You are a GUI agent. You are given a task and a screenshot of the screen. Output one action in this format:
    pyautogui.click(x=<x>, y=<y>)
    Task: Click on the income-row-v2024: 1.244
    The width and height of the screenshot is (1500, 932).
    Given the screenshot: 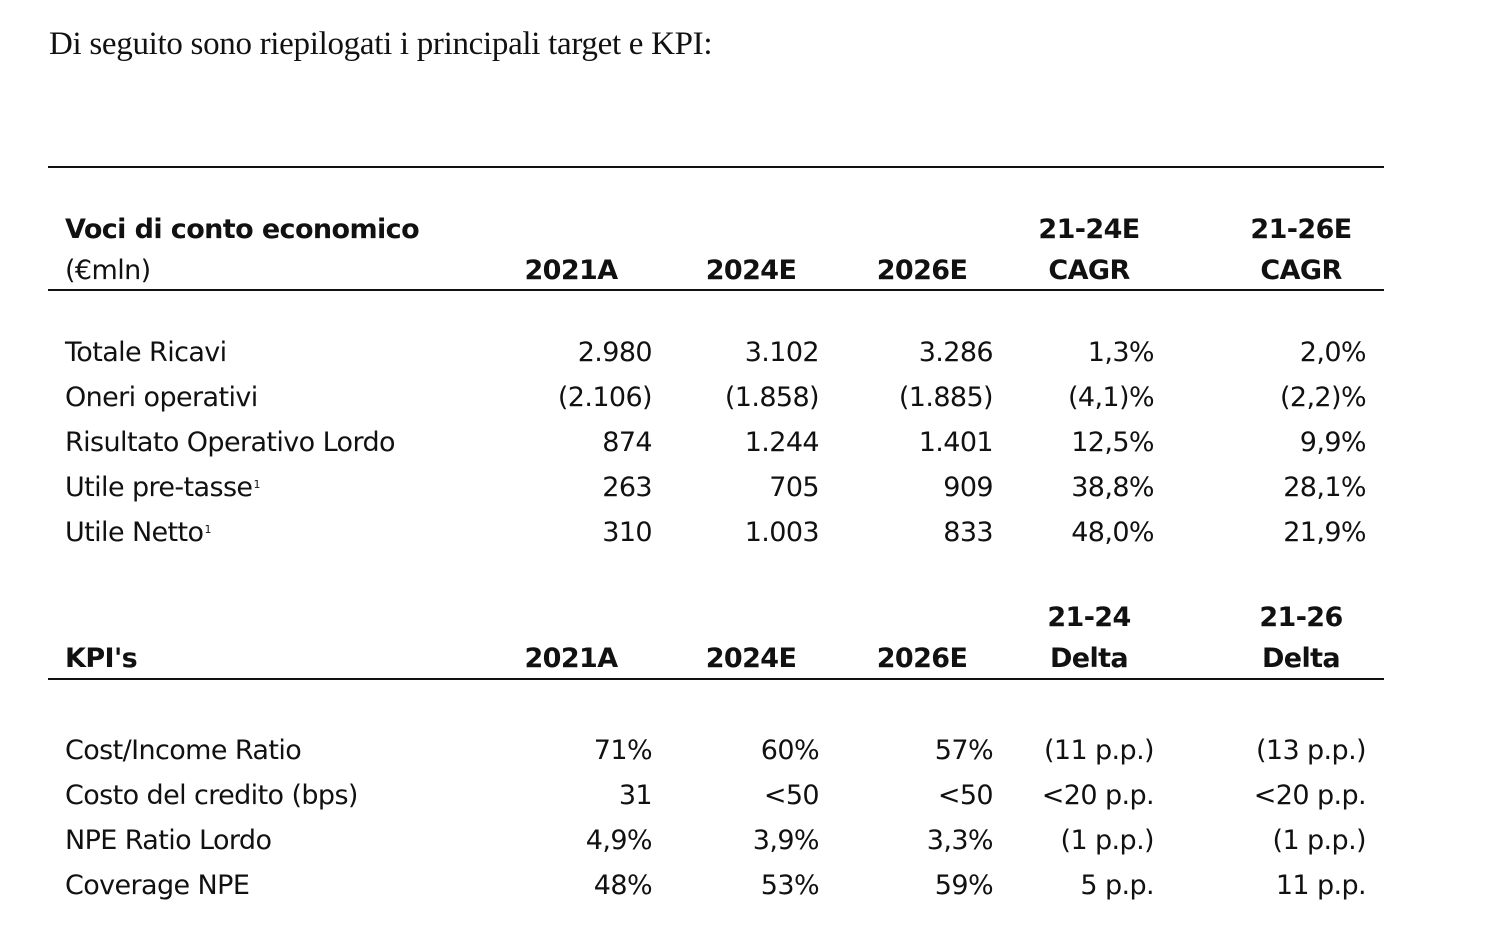 What is the action you would take?
    pyautogui.click(x=782, y=442)
    